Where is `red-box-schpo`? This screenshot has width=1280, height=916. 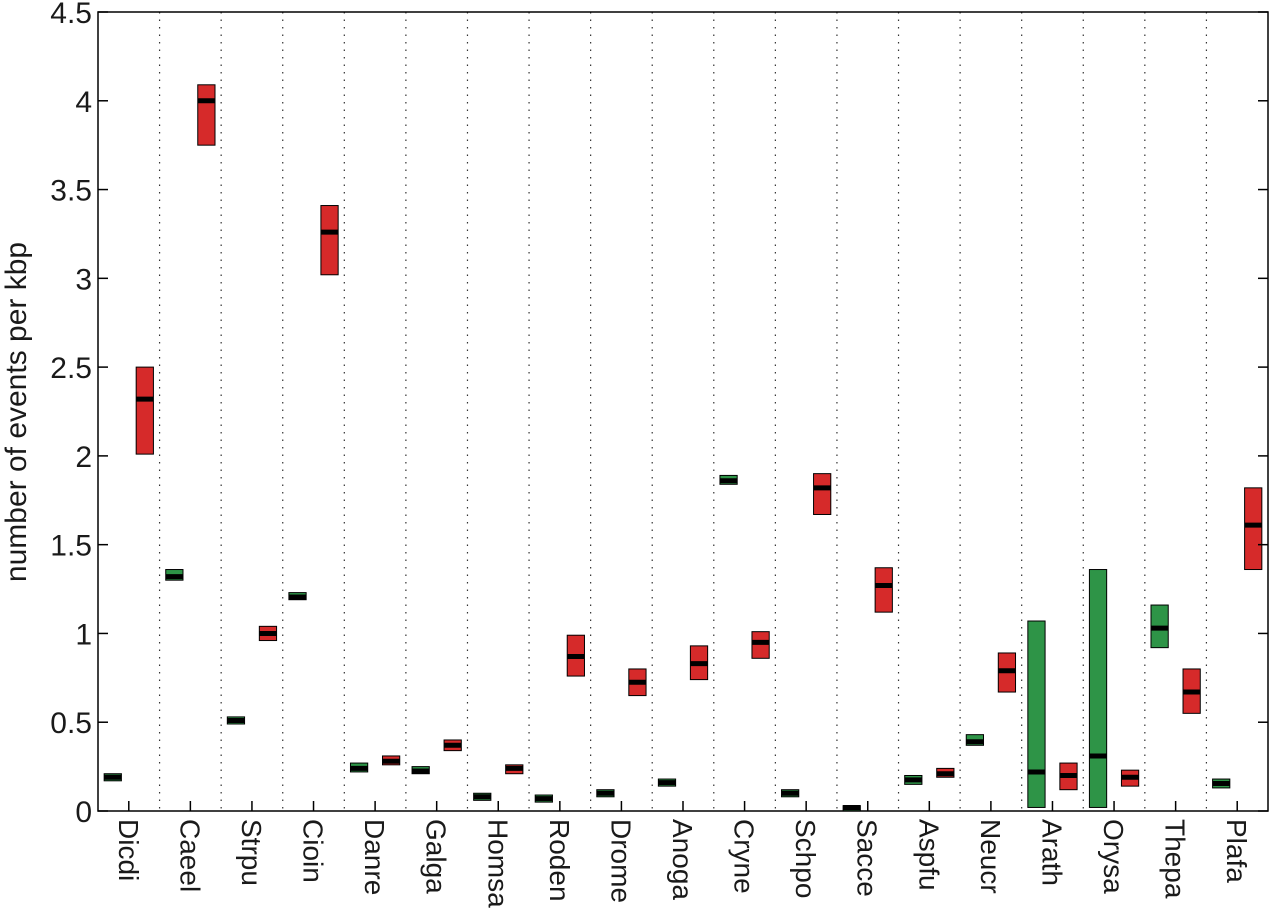
red-box-schpo is located at coordinates (822, 494).